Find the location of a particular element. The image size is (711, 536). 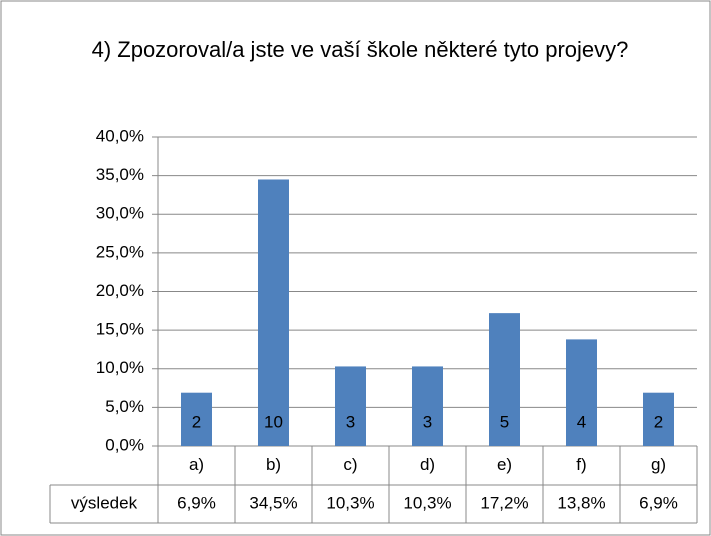

table-value: 17,2% is located at coordinates (504, 502).